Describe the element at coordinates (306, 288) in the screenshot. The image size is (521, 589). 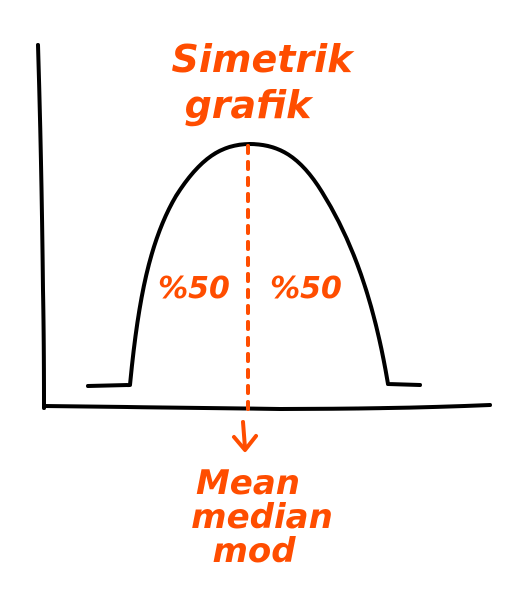
I see `right-area-label: %50` at that location.